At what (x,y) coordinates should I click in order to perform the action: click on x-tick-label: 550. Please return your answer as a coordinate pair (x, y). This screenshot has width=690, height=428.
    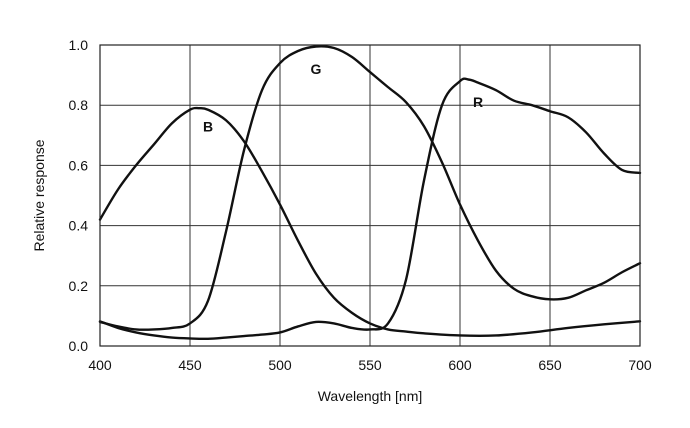
    Looking at the image, I should click on (370, 365).